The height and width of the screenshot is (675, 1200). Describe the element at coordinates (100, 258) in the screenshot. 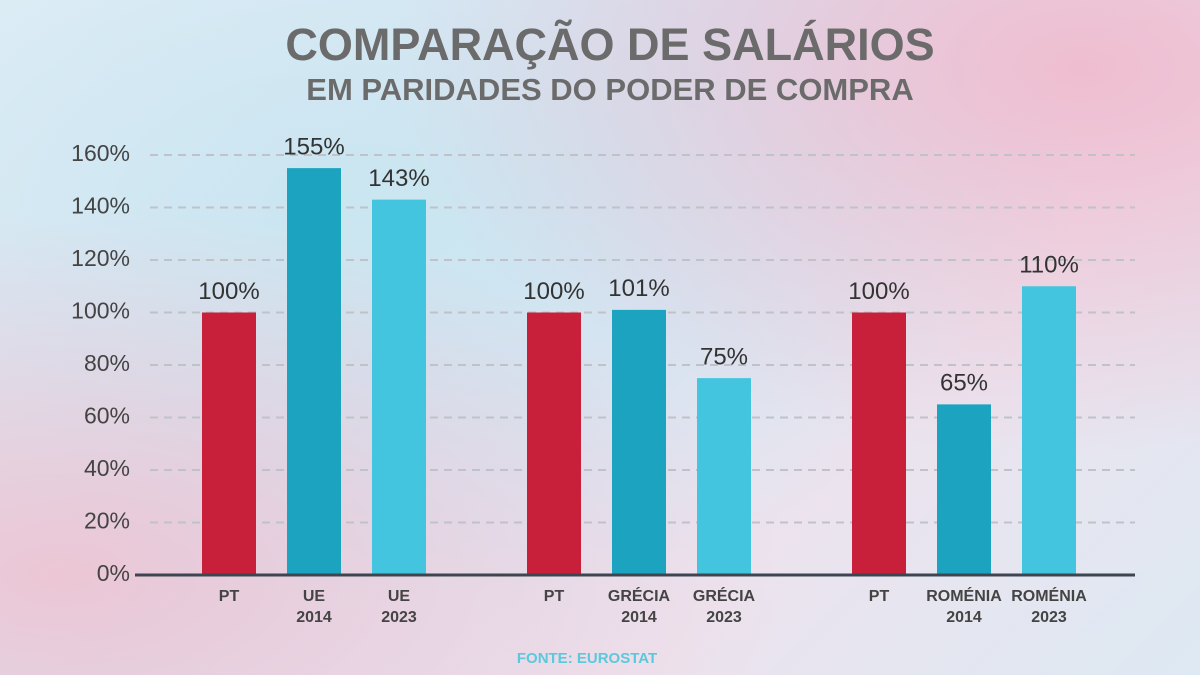

I see `y-tick-label: 120%` at that location.